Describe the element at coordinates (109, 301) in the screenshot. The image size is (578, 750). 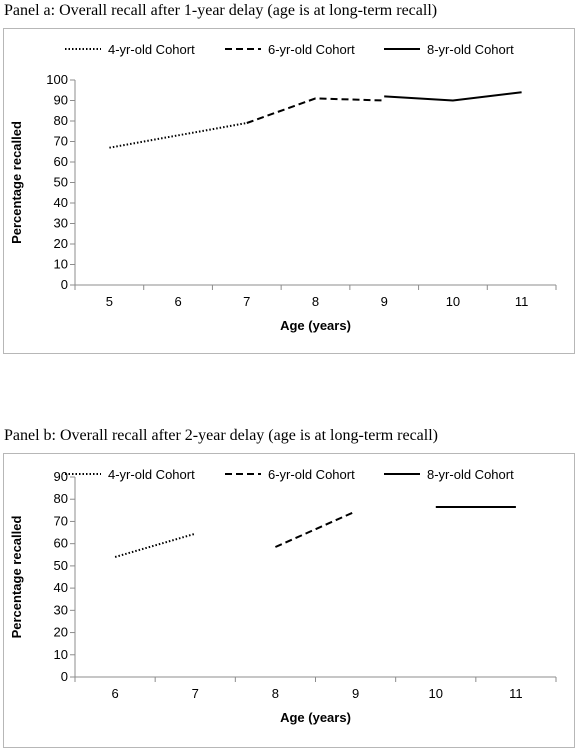
I see `x-tick-label: 5` at that location.